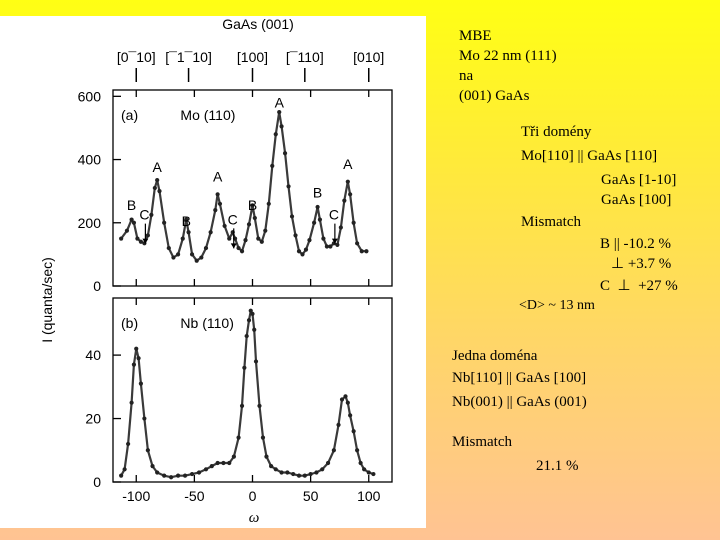  I want to click on panel-label-b: (b), so click(129, 323).